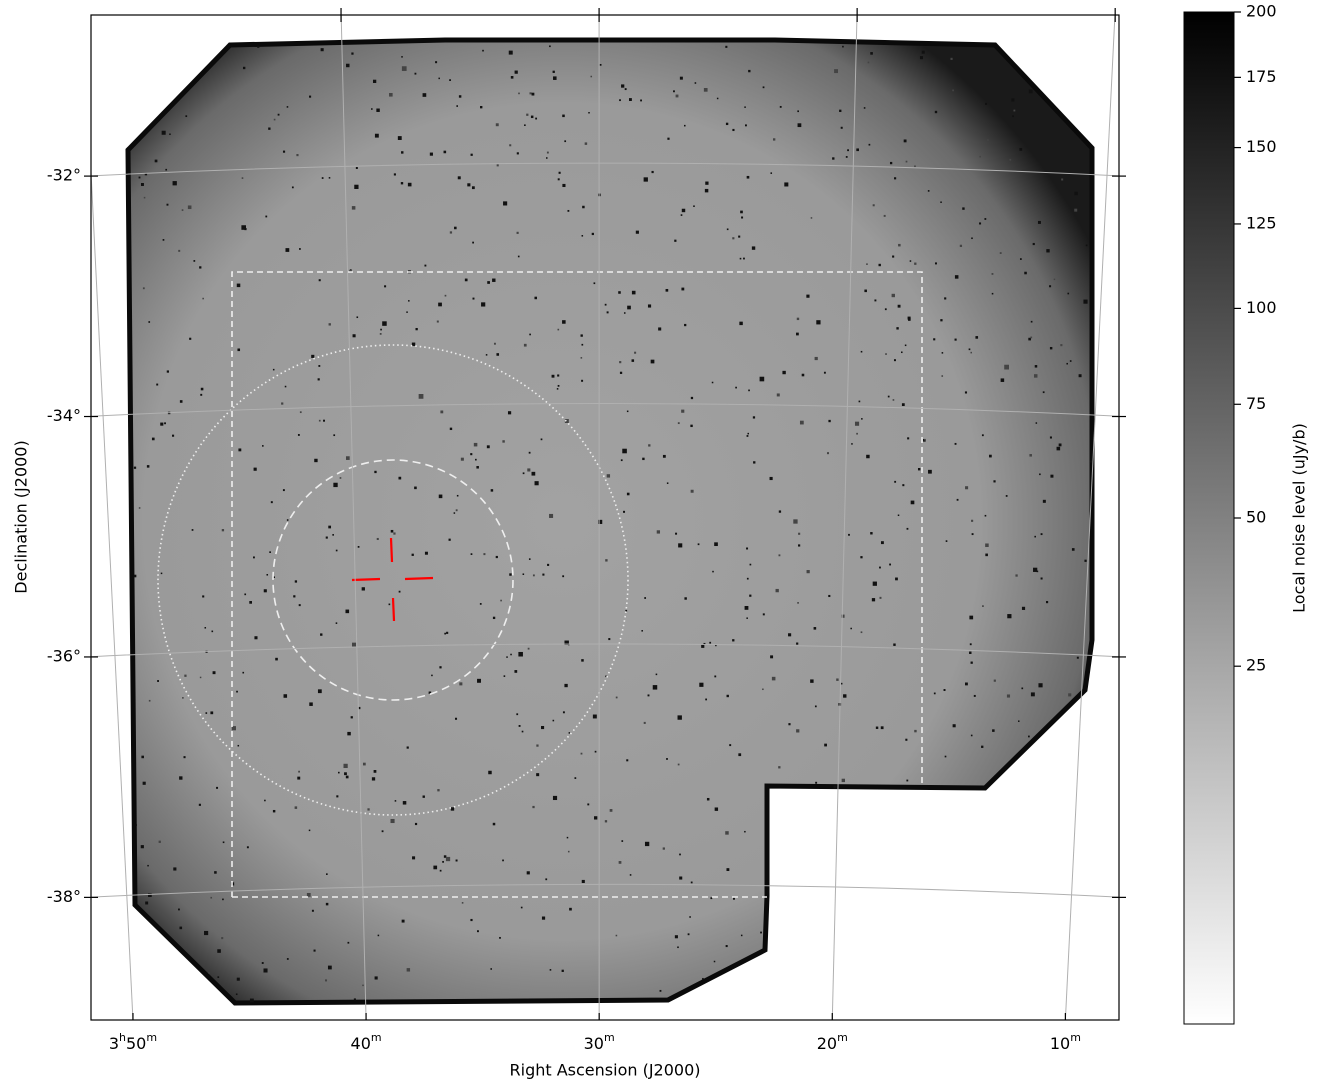 The image size is (1317, 1084). What do you see at coordinates (392, 579) in the screenshot?
I see `target-cross` at bounding box center [392, 579].